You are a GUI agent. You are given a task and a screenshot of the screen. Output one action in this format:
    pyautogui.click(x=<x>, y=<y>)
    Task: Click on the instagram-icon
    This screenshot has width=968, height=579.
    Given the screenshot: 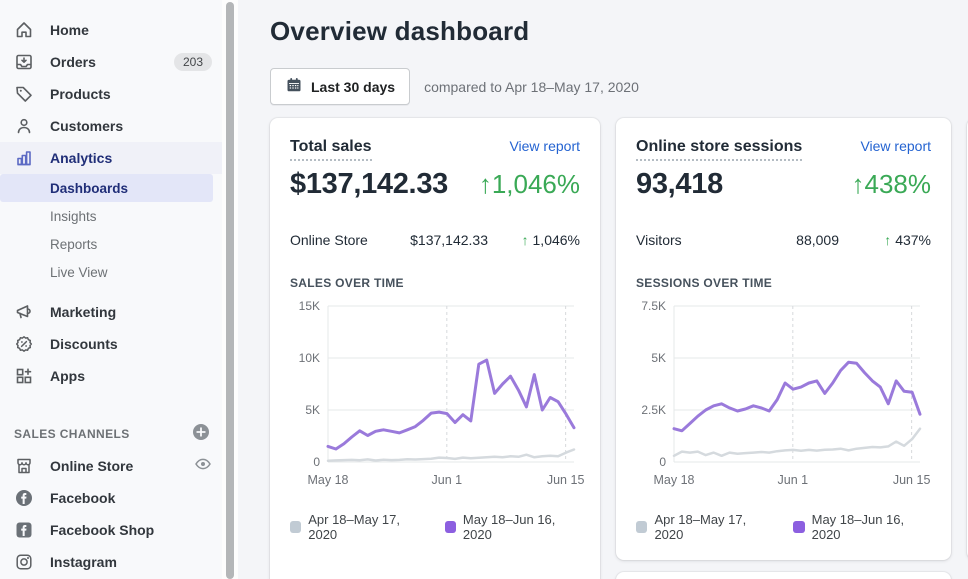 What is the action you would take?
    pyautogui.click(x=24, y=562)
    